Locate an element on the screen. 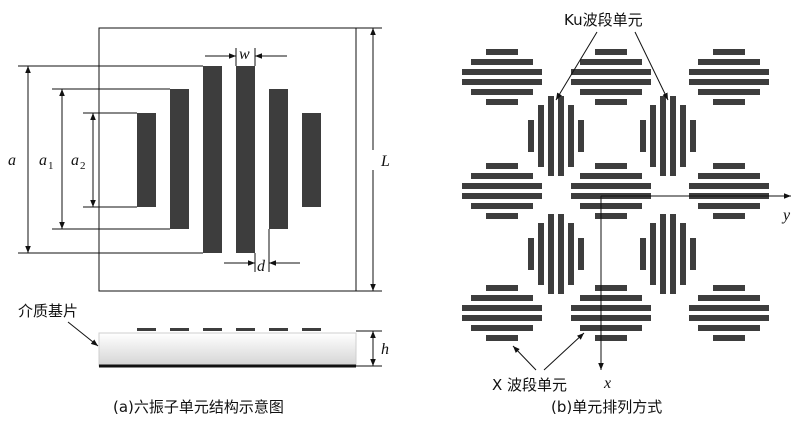 The image size is (795, 423). left-caption: (a)六振子单元结构示意图 is located at coordinates (198, 407).